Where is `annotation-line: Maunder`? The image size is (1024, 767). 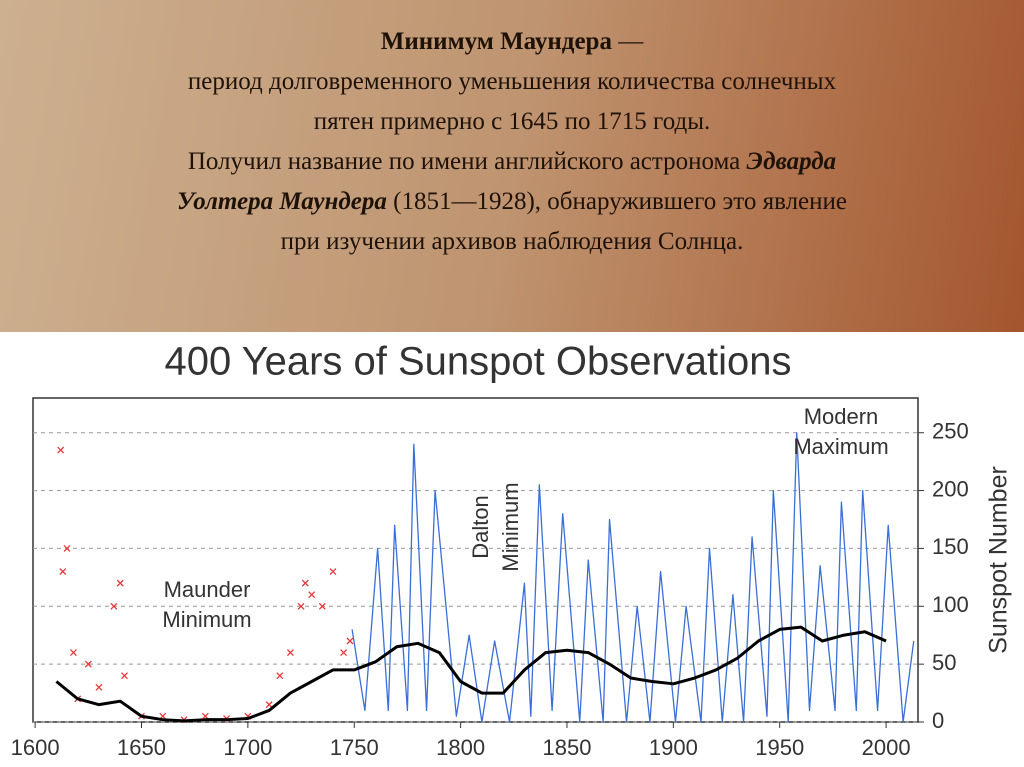 annotation-line: Maunder is located at coordinates (207, 589).